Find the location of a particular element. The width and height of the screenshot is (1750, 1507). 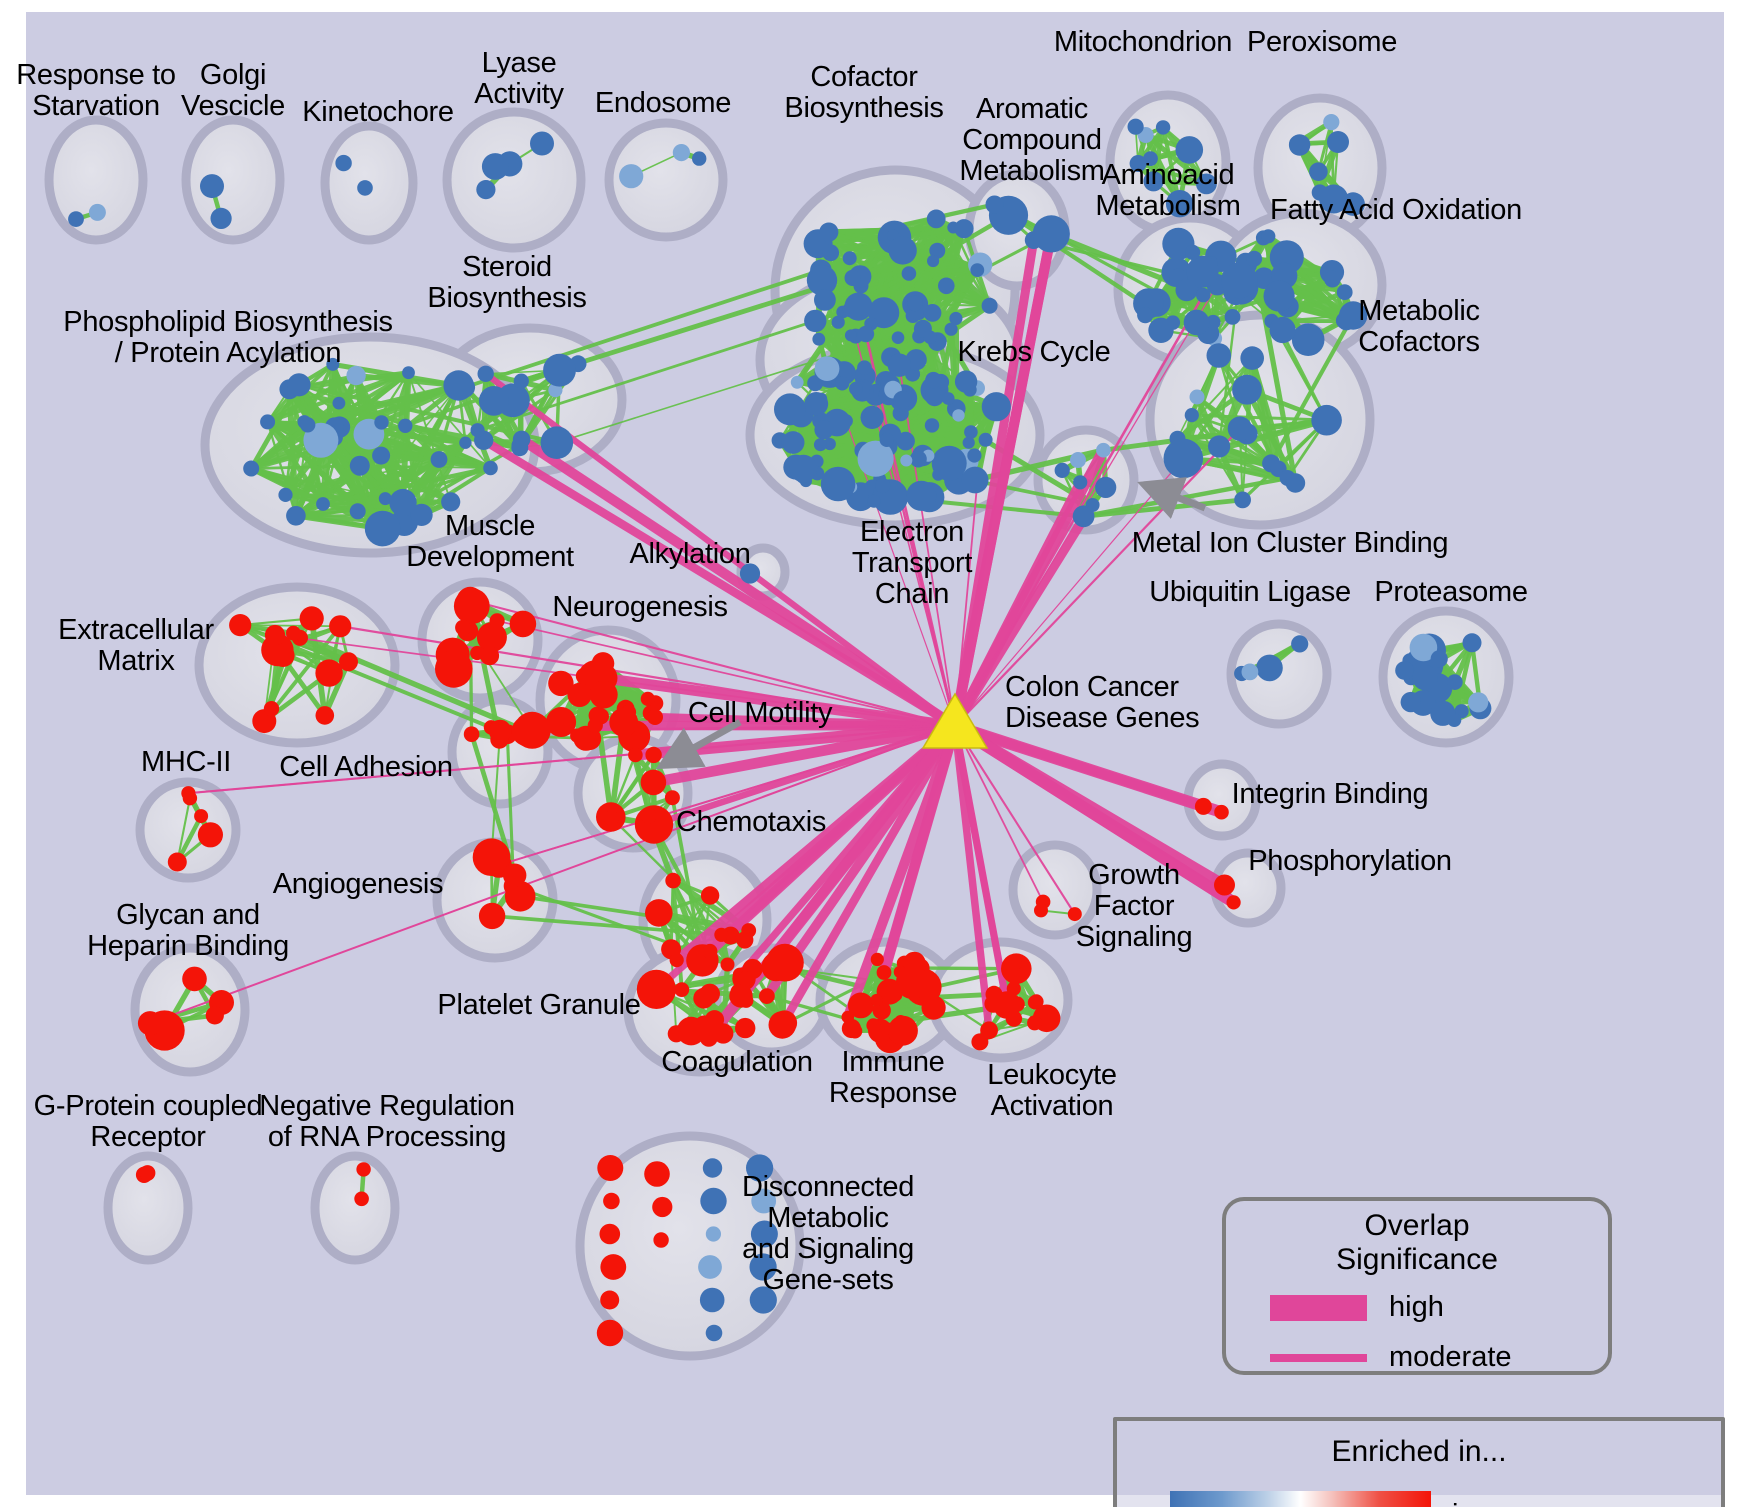

overlap-legend-title: Overlap Significance is located at coordinates (1417, 1242).